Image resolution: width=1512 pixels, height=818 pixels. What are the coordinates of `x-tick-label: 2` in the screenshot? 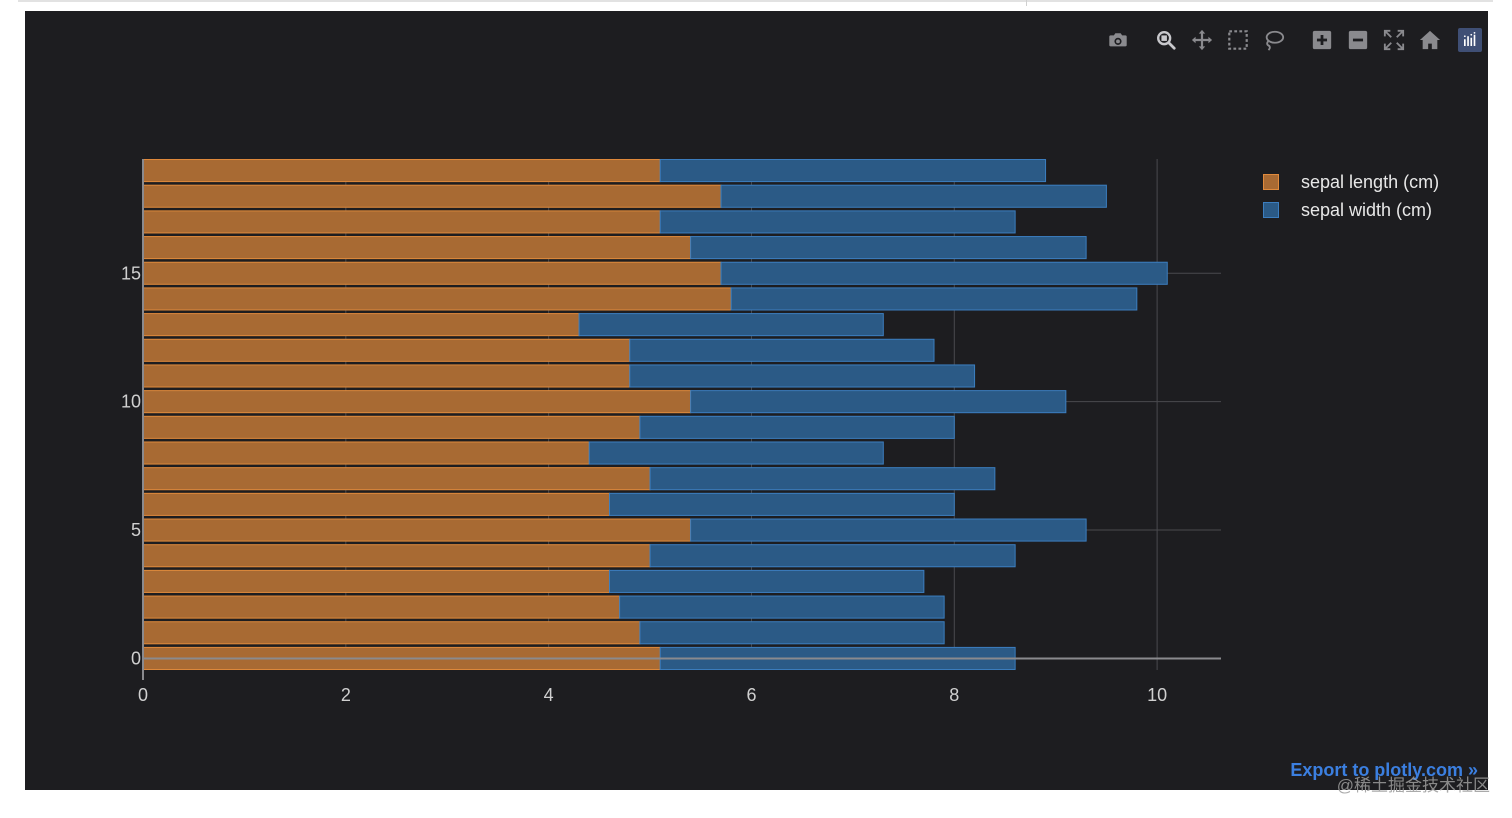 It's located at (346, 695).